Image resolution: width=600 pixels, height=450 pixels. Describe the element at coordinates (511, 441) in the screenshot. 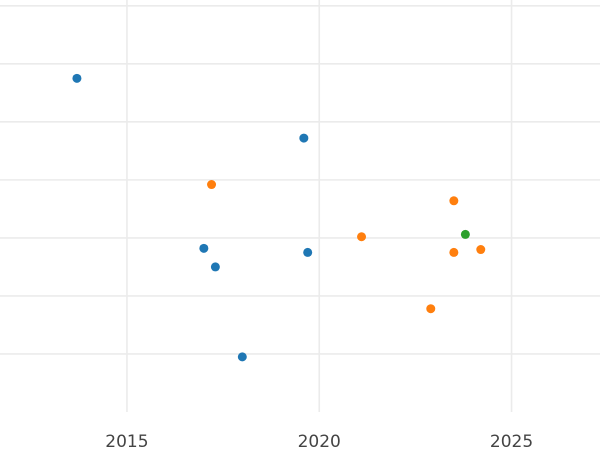

I see `x-tick-label-2: 2025` at that location.